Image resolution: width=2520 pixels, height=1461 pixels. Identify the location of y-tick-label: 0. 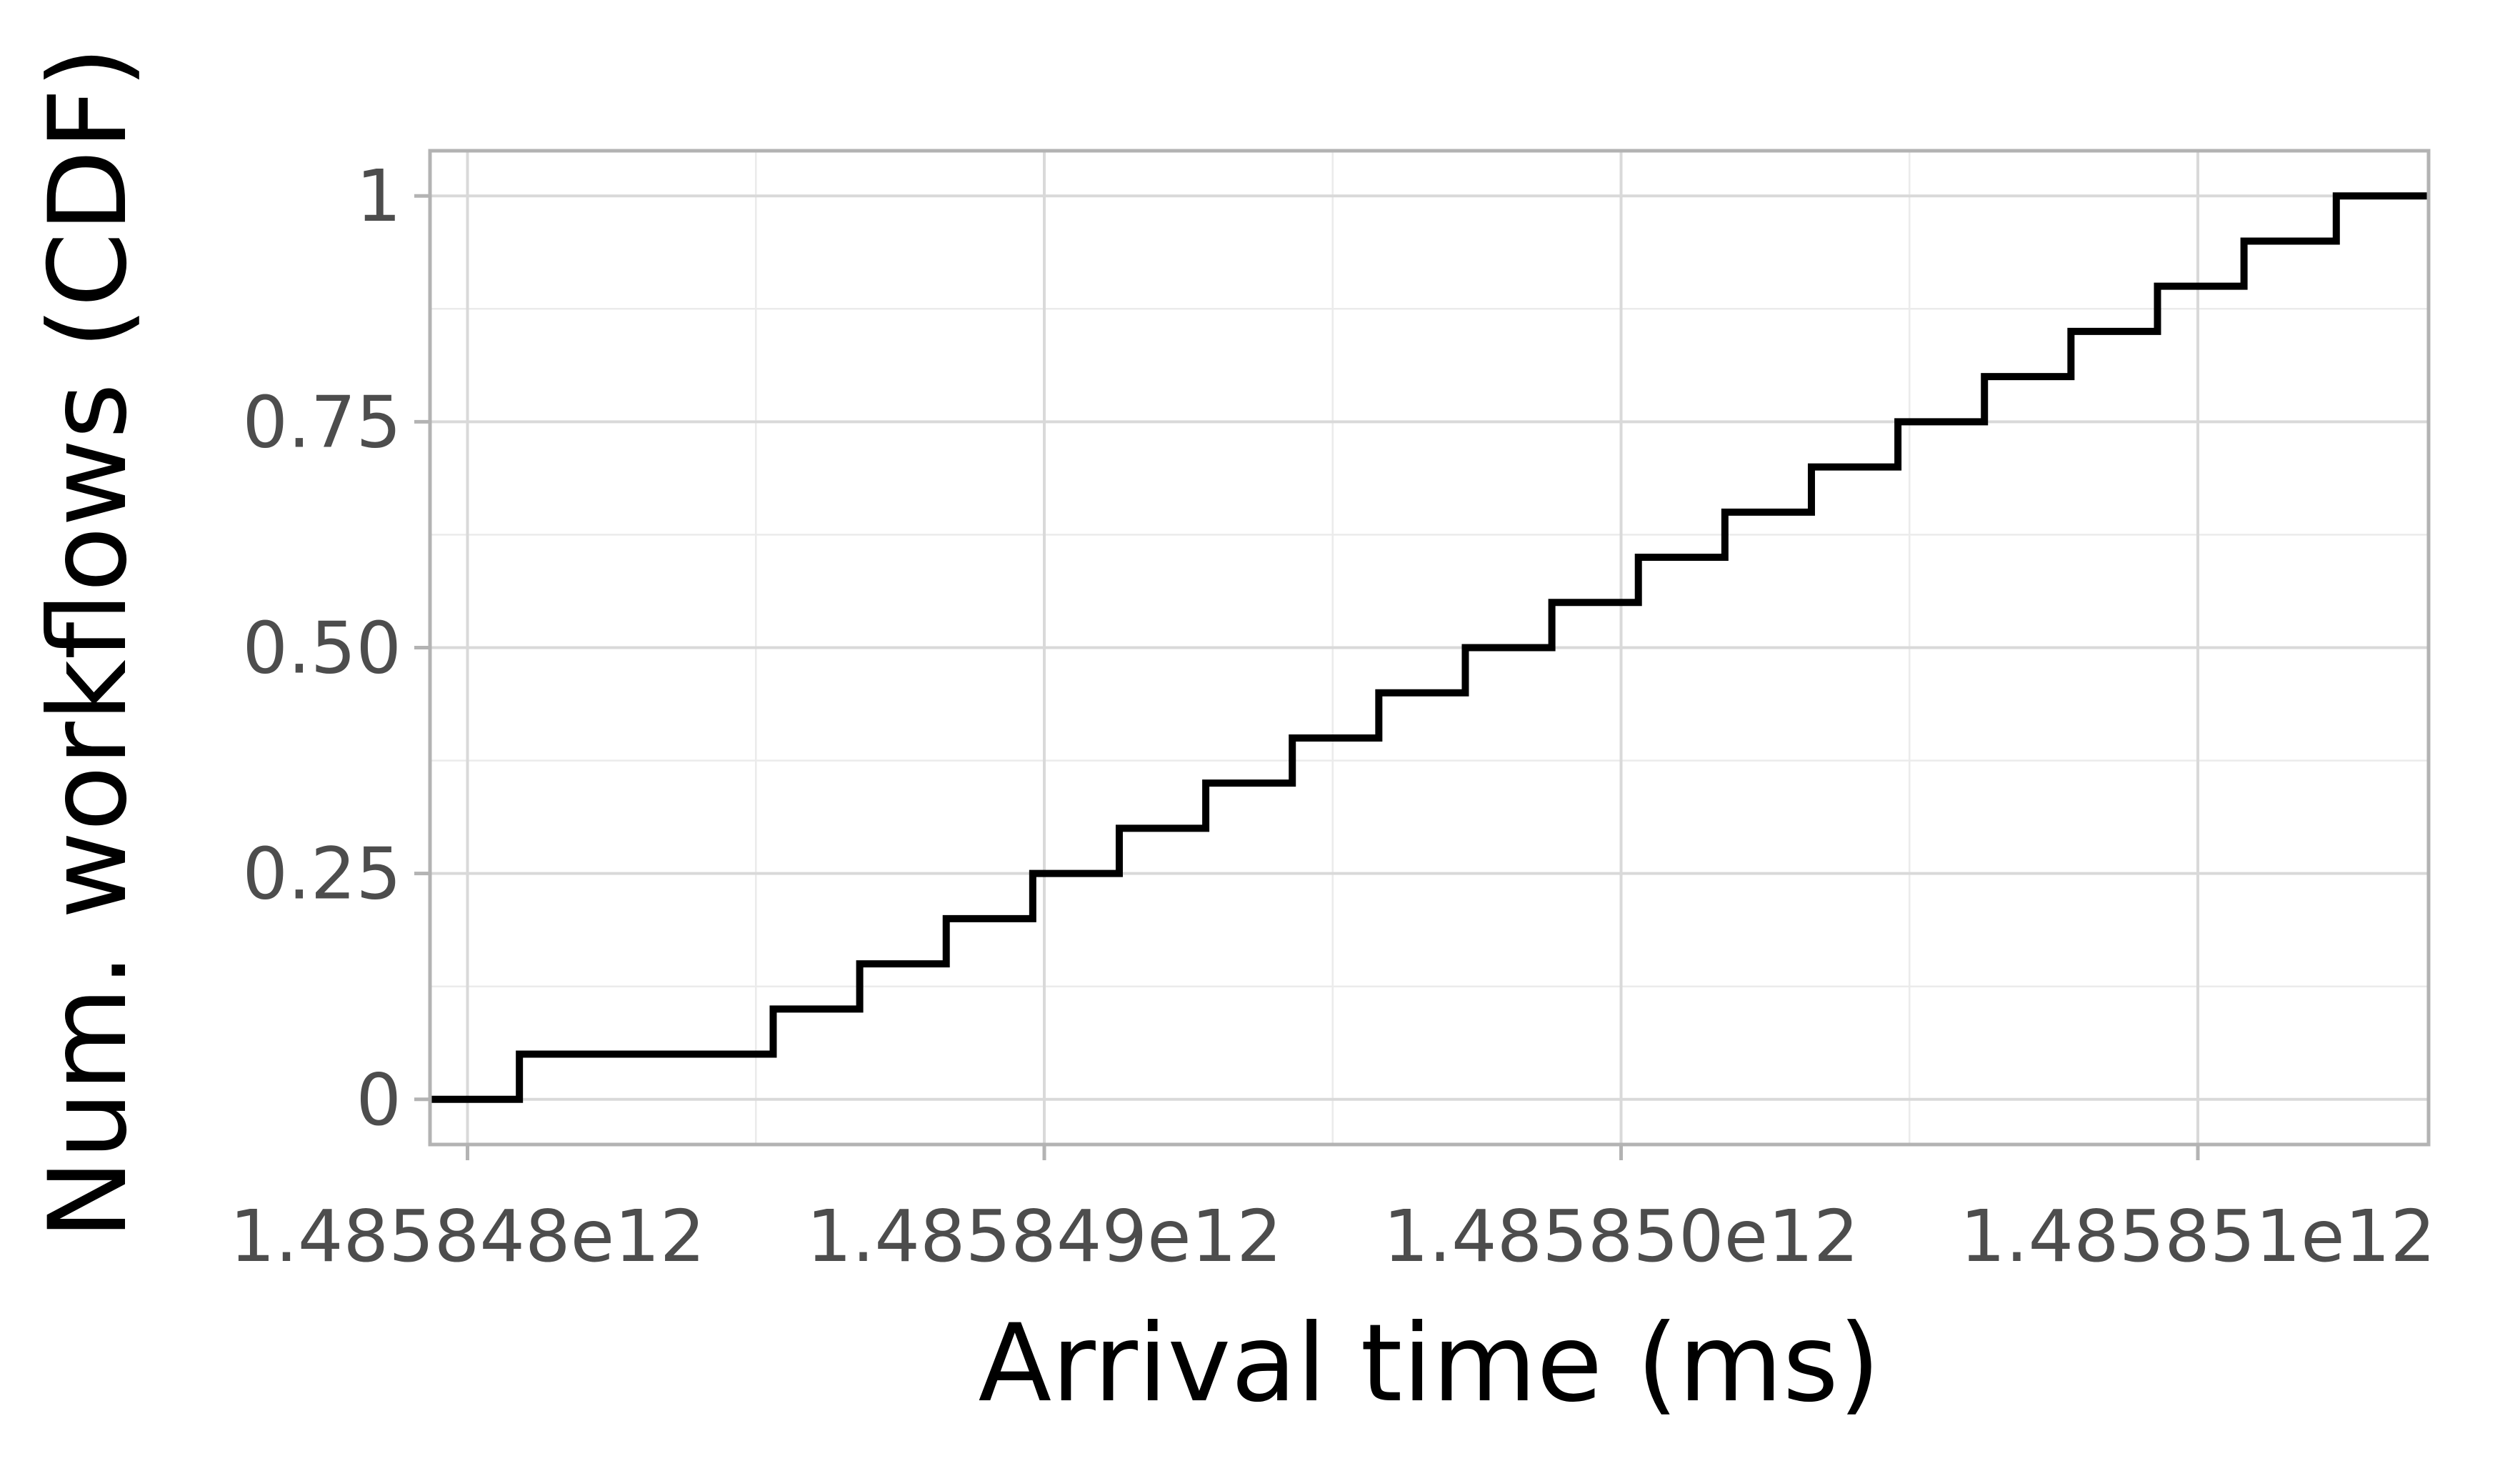
(378, 1100).